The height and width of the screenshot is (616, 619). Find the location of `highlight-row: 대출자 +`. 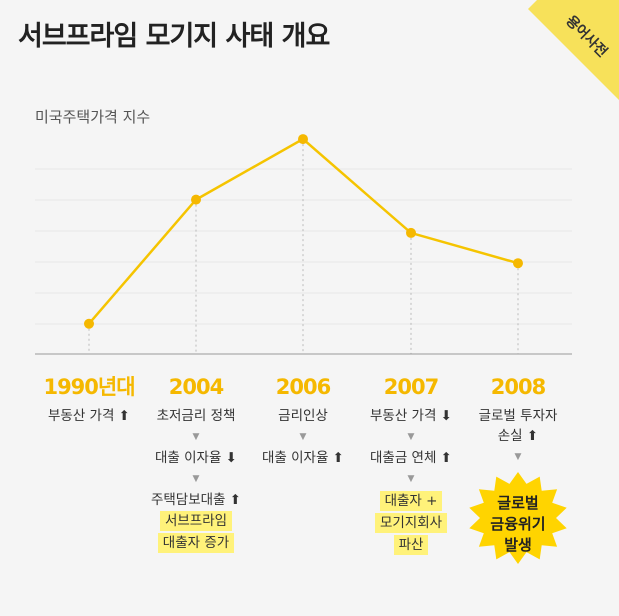

highlight-row: 대출자 + is located at coordinates (411, 501).